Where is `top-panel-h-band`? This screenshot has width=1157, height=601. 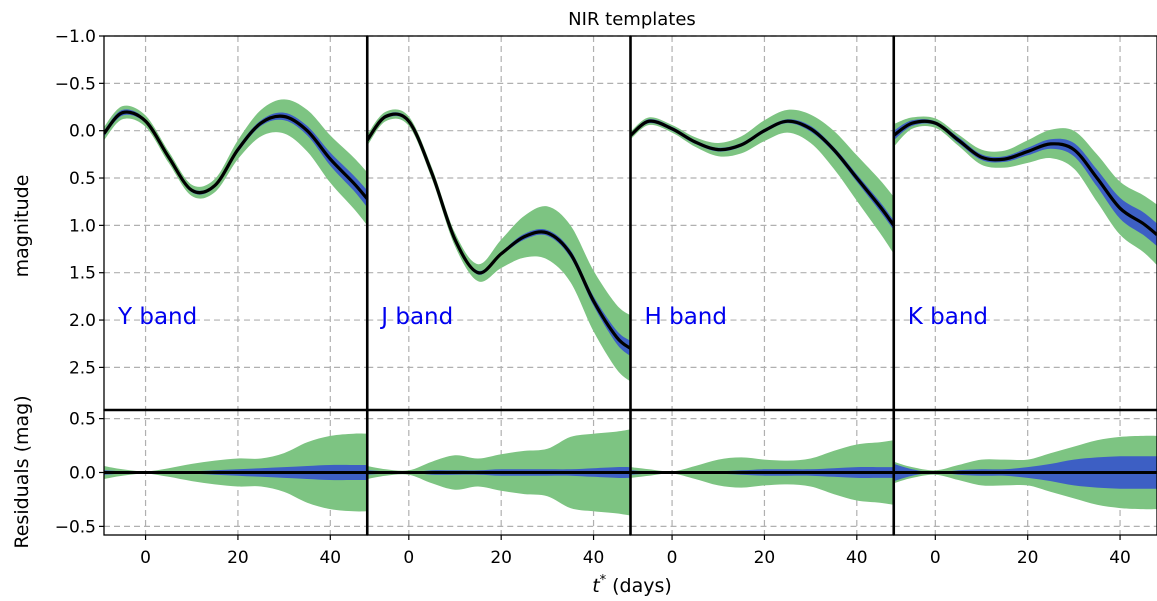
top-panel-h-band is located at coordinates (762, 181).